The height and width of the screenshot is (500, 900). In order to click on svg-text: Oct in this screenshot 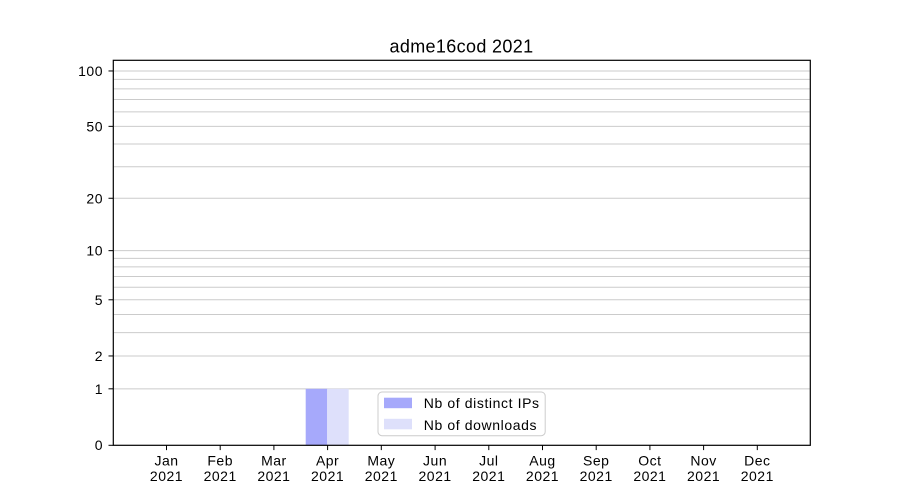, I will do `click(649, 461)`.